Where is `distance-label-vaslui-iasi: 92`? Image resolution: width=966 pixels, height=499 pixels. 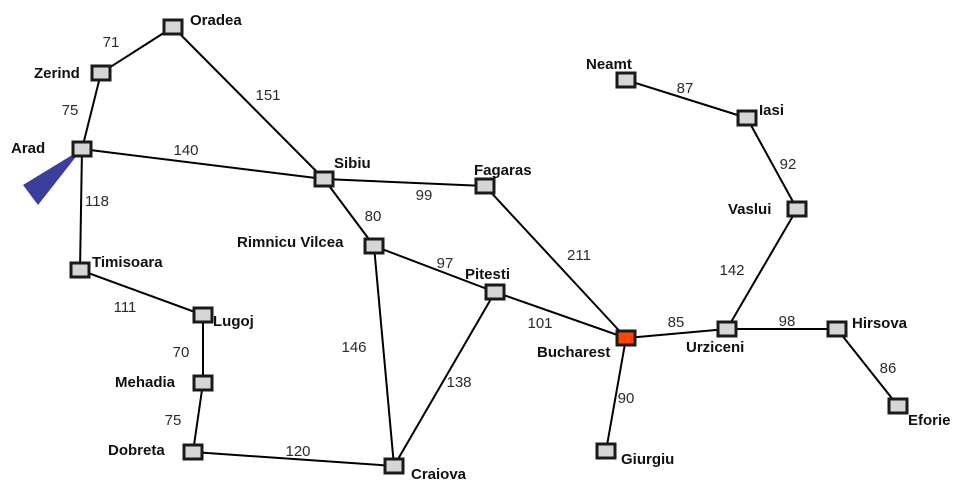 distance-label-vaslui-iasi: 92 is located at coordinates (788, 164).